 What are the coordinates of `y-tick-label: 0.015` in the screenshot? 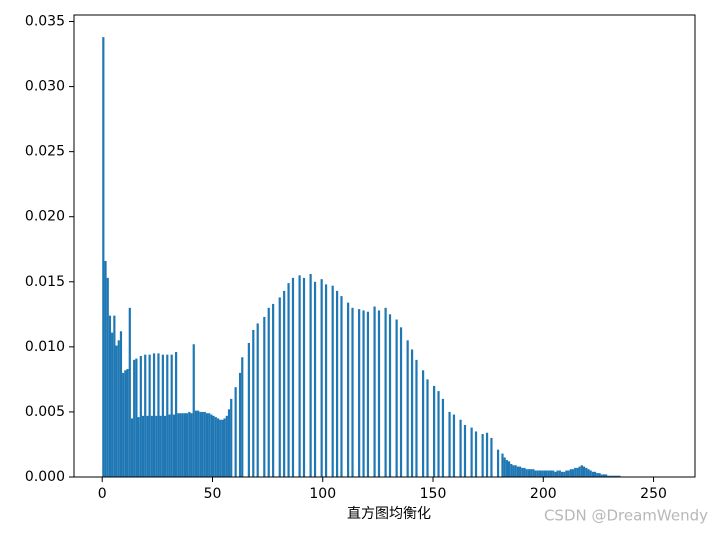 It's located at (45, 282).